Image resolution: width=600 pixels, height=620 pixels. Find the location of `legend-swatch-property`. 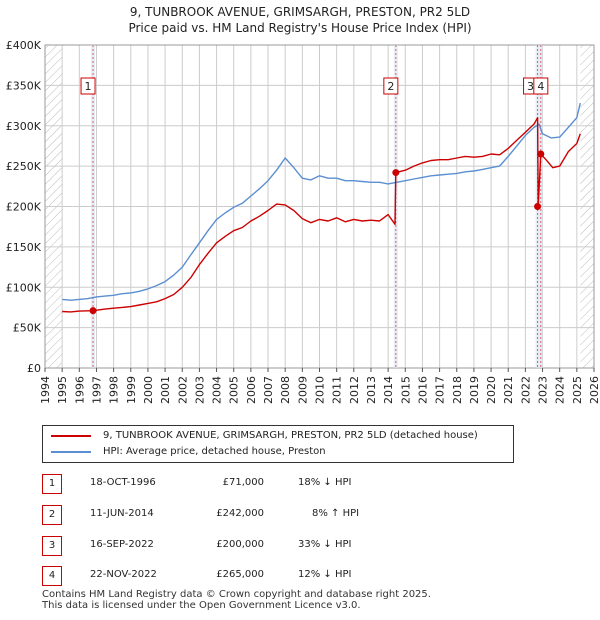

legend-swatch-property is located at coordinates (71, 436).